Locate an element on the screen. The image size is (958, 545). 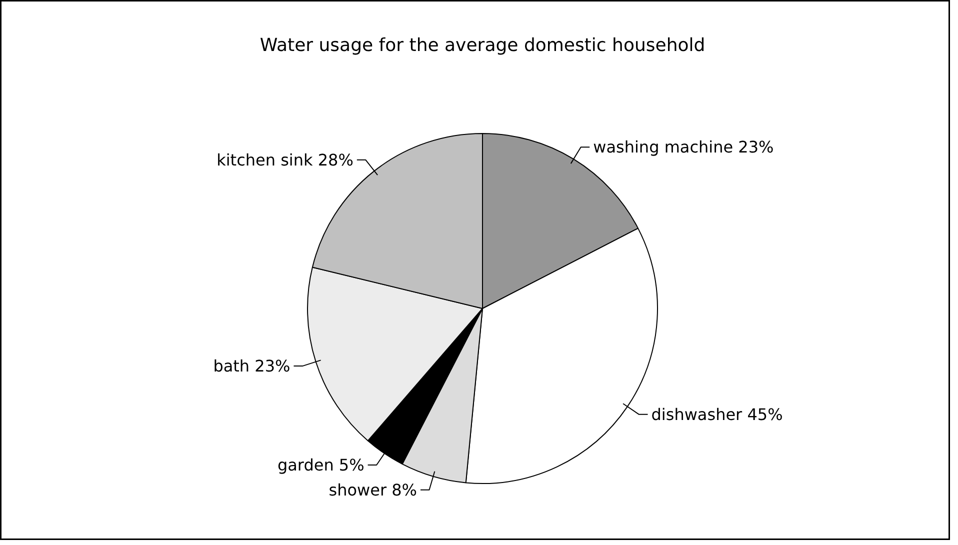
slice-label: garden 5% is located at coordinates (320, 465).